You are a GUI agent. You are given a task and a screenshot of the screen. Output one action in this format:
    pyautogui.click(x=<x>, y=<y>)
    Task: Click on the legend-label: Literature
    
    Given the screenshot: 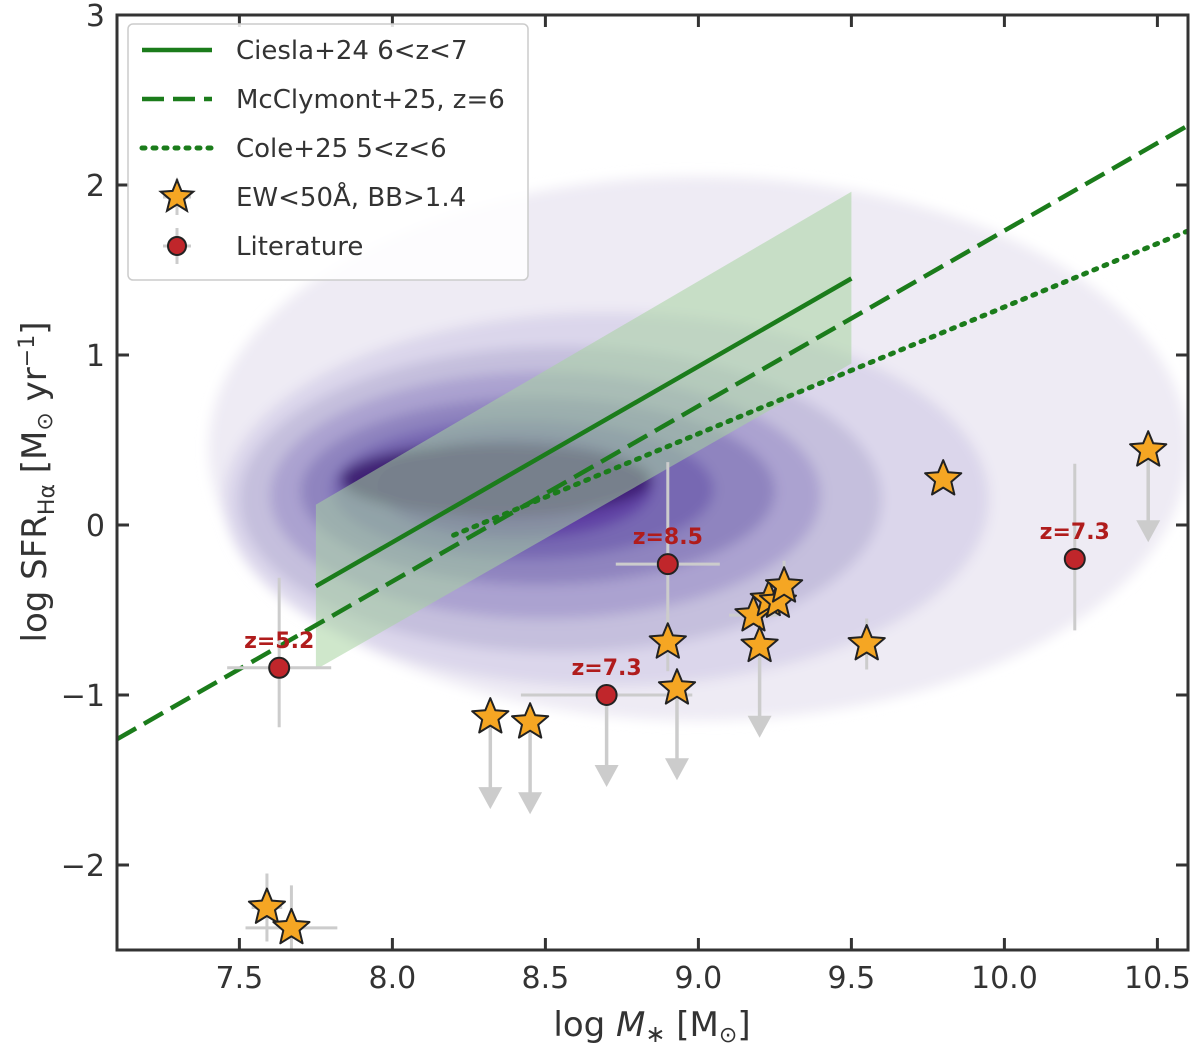 What is the action you would take?
    pyautogui.click(x=299, y=247)
    